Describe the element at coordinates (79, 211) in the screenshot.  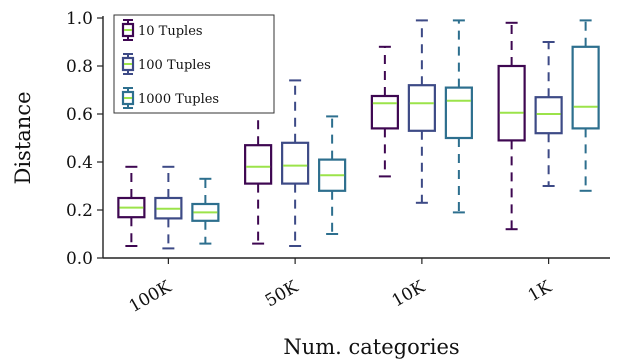
I see `y-tick-label: 0.2` at that location.